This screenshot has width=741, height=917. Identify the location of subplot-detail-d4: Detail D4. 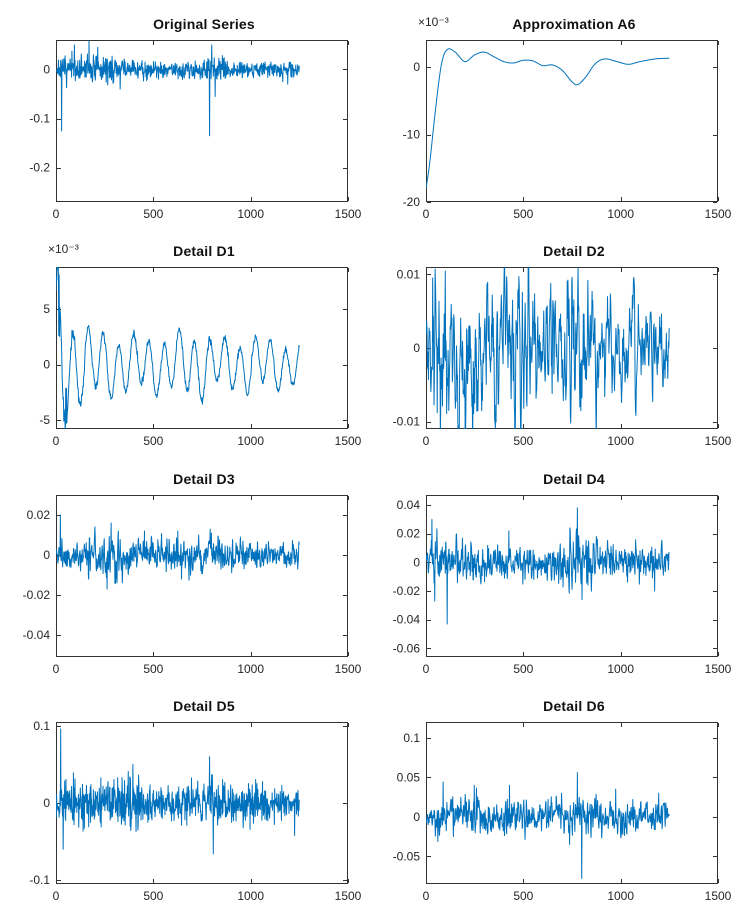
(556, 574).